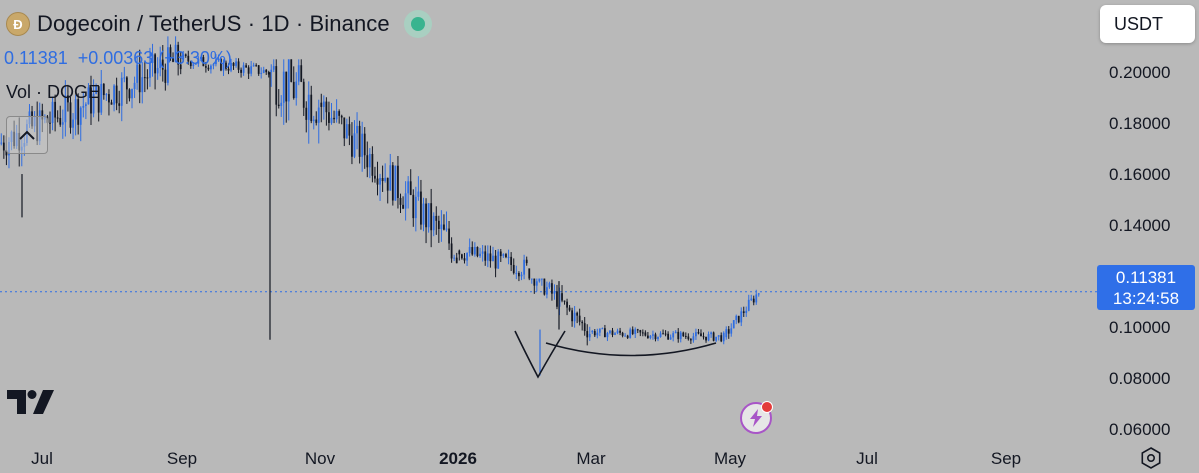  Describe the element at coordinates (1139, 174) in the screenshot. I see `price-tick-label: 0.16000` at that location.